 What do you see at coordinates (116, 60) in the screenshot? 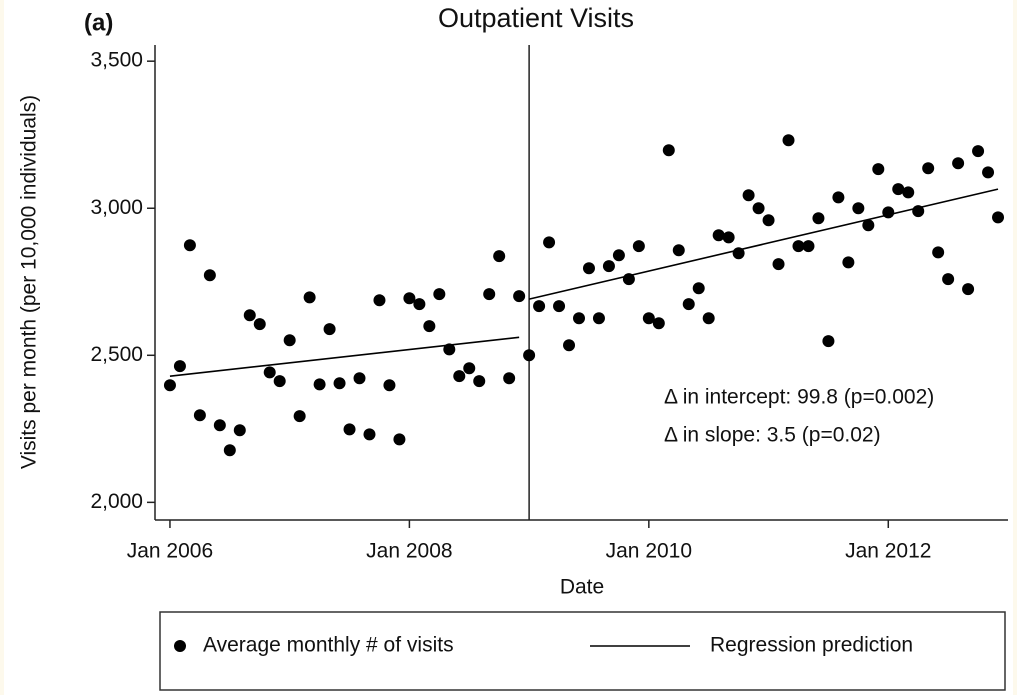
I see `y-tick-label: 3,500` at bounding box center [116, 60].